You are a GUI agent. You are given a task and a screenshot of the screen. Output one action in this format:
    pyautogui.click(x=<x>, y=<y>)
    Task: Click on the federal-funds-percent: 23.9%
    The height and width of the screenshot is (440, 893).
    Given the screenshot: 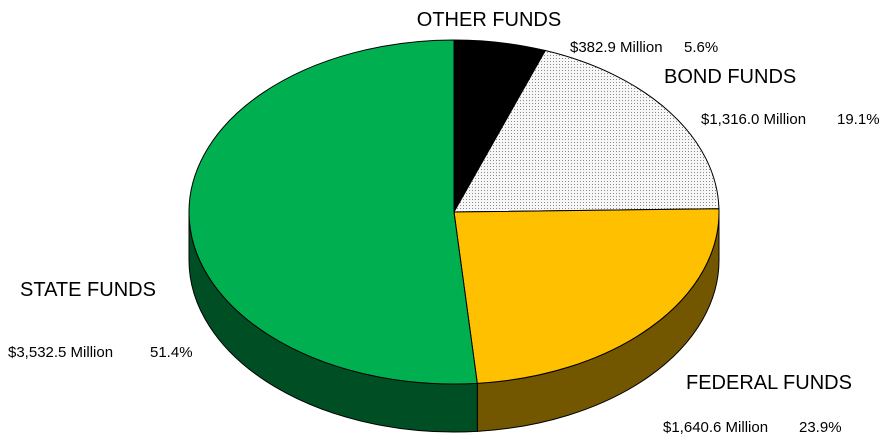 What is the action you would take?
    pyautogui.click(x=820, y=427)
    